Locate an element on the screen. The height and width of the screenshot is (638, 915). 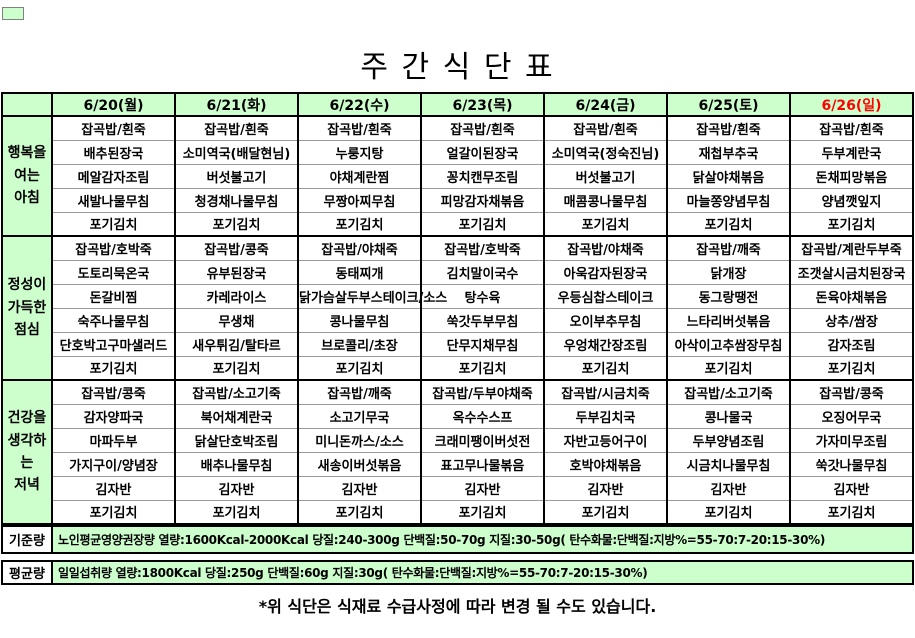
menu-cell: 동태찌개 is located at coordinates (359, 271).